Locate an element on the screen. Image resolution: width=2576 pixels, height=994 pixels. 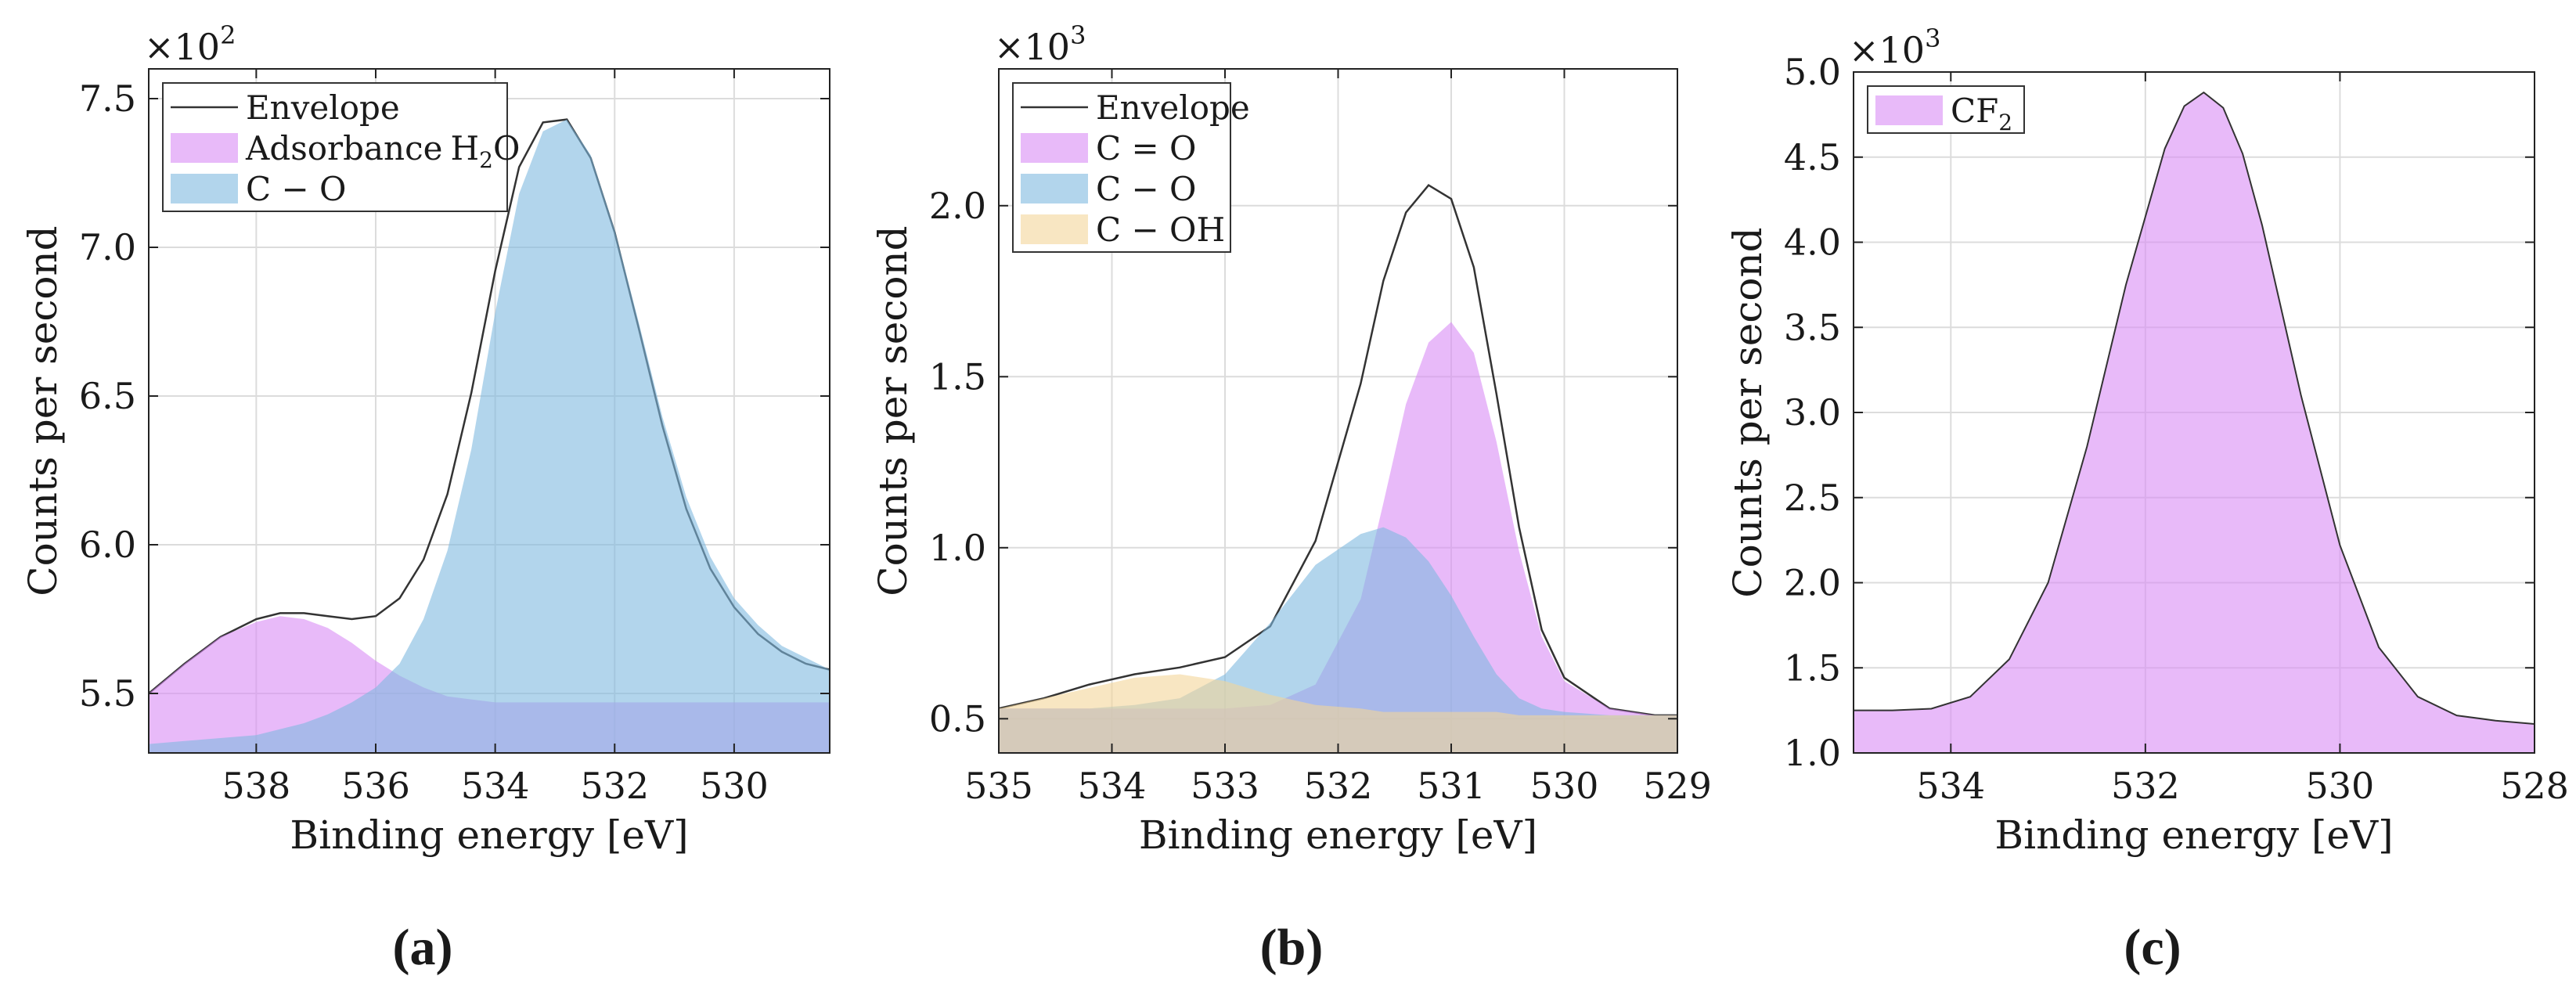
legend-item: C − OH is located at coordinates (1123, 230).